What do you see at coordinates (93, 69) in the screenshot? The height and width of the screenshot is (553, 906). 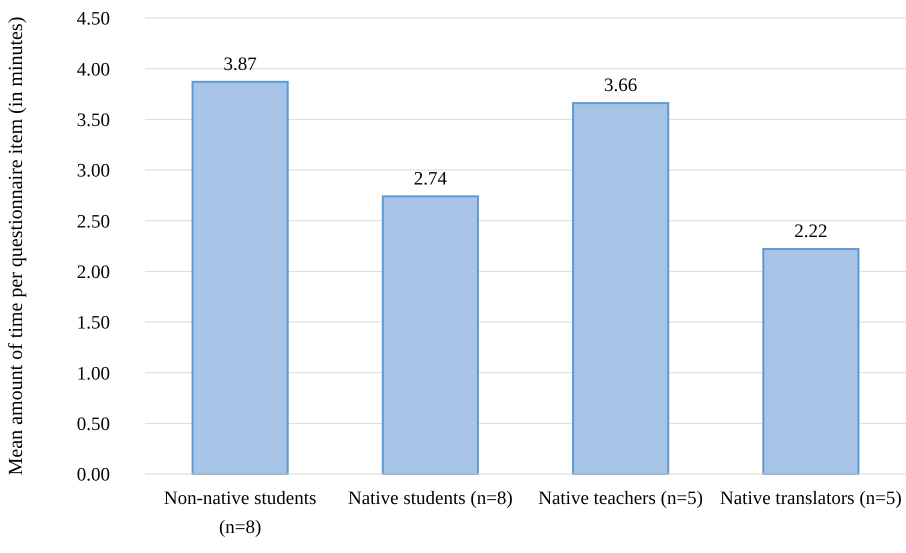 I see `y-tick-label: 4.00` at bounding box center [93, 69].